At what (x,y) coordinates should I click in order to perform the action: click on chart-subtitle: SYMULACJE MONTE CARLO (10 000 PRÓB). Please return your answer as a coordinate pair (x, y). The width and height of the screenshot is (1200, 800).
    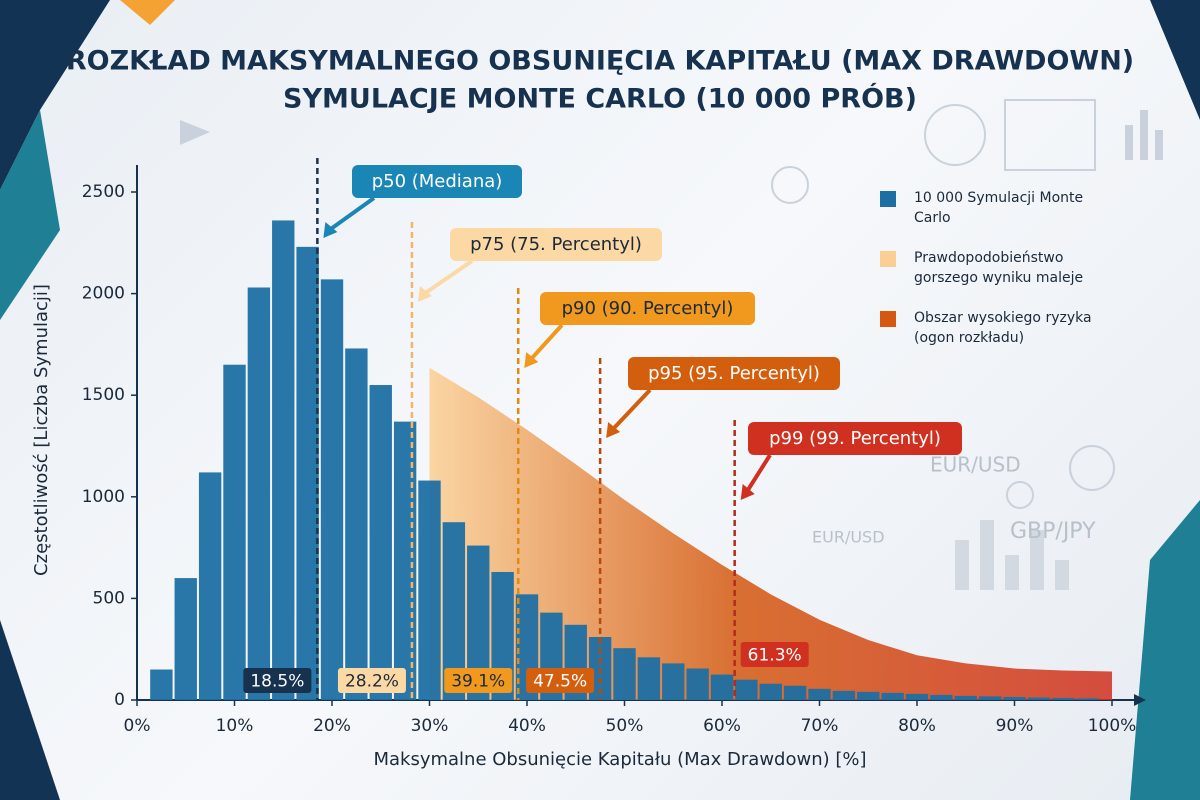
    Looking at the image, I should click on (600, 99).